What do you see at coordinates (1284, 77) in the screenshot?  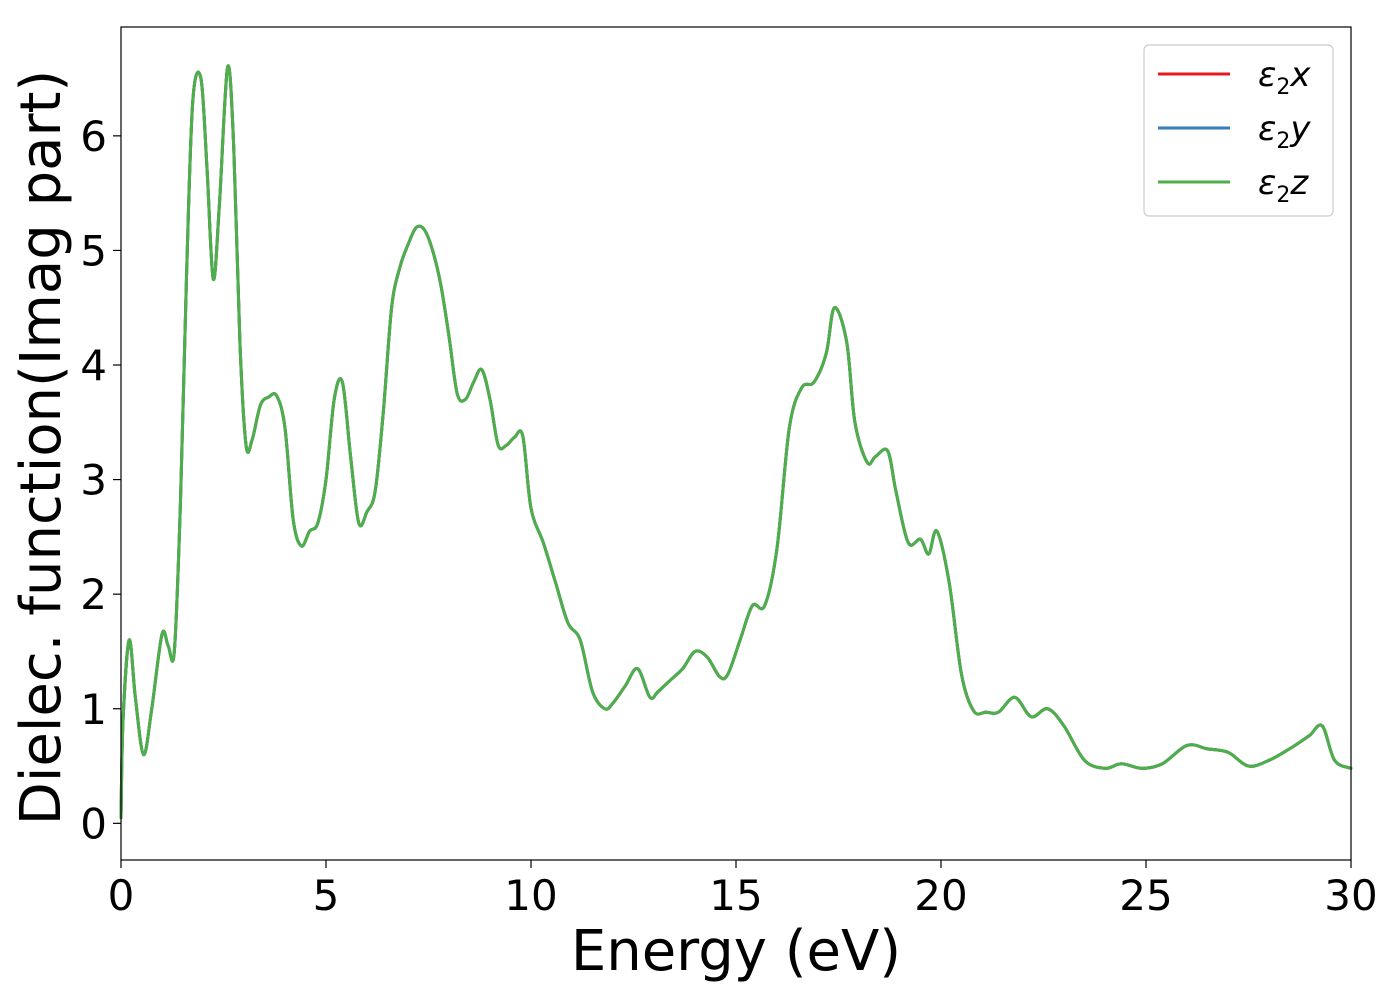 I see `legend-label-1: ε2x` at bounding box center [1284, 77].